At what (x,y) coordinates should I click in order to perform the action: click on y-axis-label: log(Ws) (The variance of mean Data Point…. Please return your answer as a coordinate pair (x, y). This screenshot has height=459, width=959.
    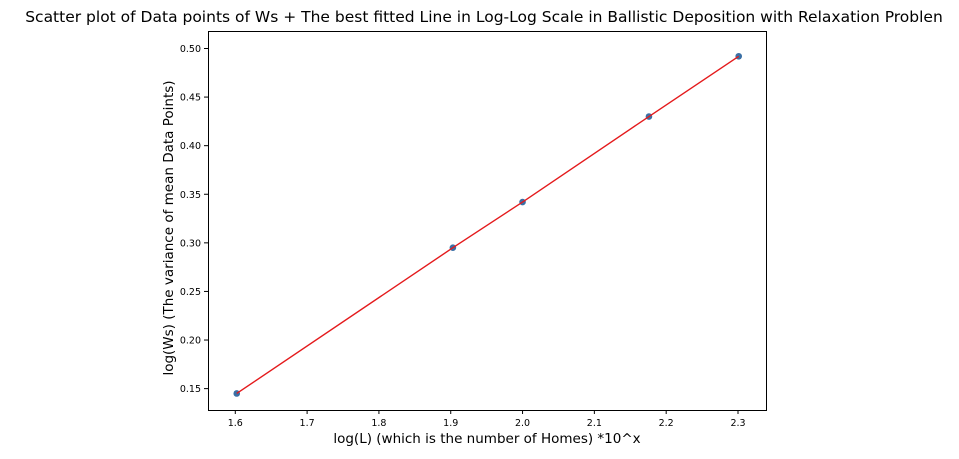
    Looking at the image, I should click on (169, 227).